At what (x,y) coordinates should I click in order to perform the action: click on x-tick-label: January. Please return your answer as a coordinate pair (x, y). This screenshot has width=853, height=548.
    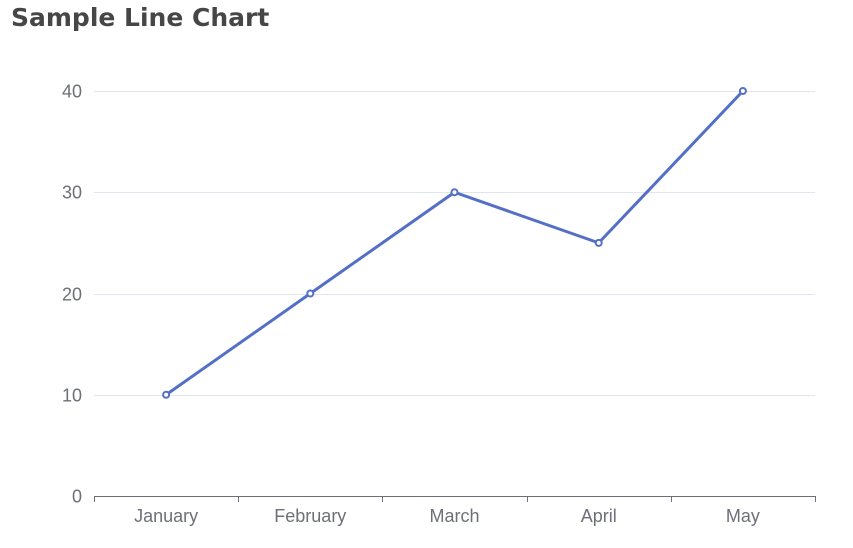
    Looking at the image, I should click on (166, 516).